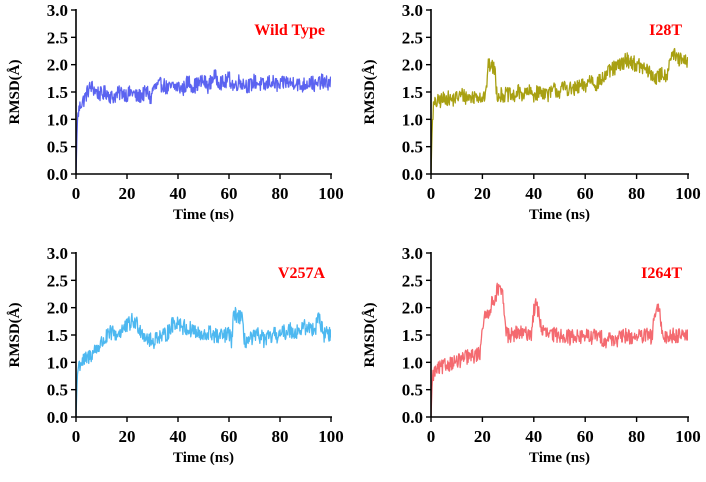  What do you see at coordinates (665, 30) in the screenshot?
I see `panel-title: I28T` at bounding box center [665, 30].